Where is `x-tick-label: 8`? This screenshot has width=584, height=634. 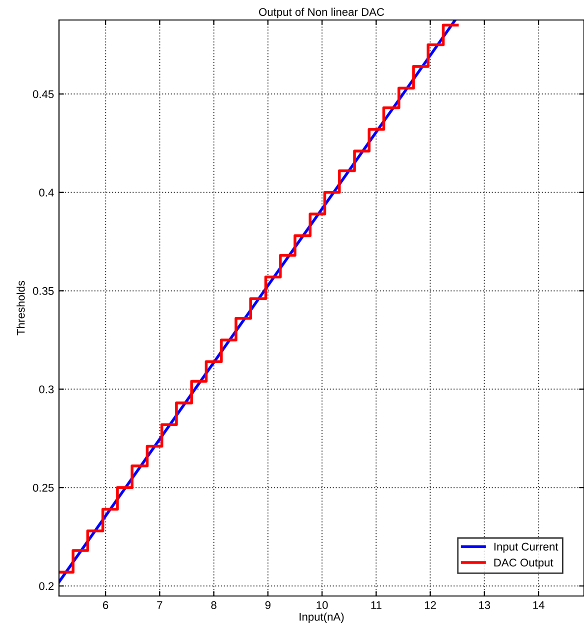 x-tick-label: 8 is located at coordinates (213, 605).